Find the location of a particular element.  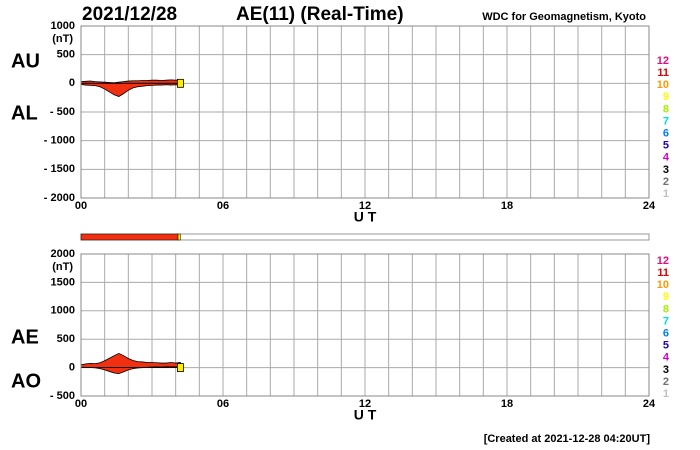

title: AE(11) (Real-Time) is located at coordinates (320, 14).